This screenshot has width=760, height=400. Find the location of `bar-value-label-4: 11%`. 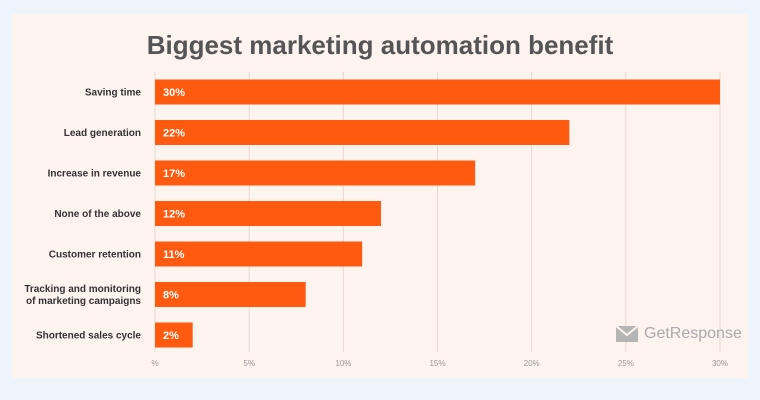

bar-value-label-4: 11% is located at coordinates (174, 255).